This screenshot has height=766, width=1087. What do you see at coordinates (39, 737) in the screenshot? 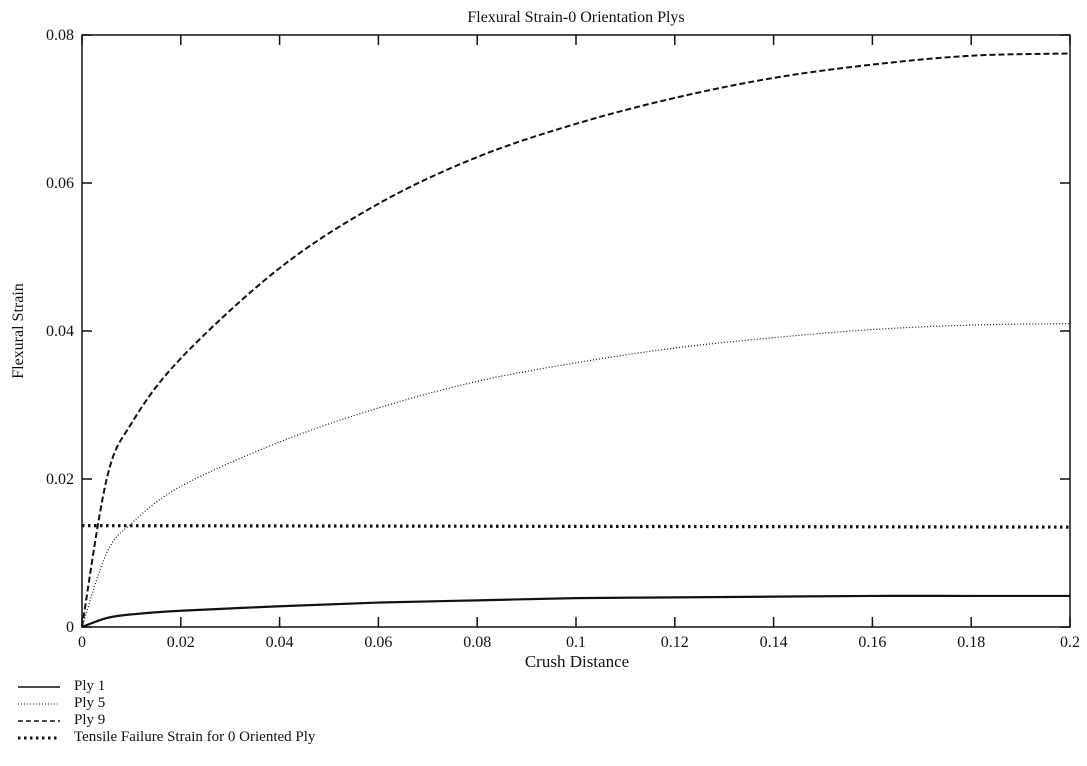
I see `legend-swatch-bold-dotted` at bounding box center [39, 737].